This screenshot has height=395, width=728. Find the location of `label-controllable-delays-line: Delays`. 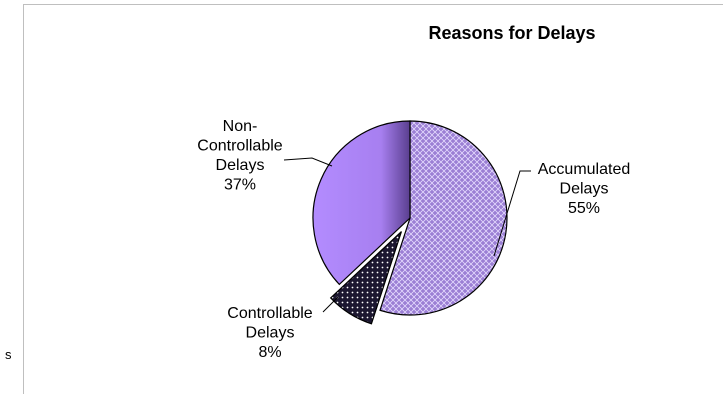

label-controllable-delays-line: Delays is located at coordinates (270, 333).